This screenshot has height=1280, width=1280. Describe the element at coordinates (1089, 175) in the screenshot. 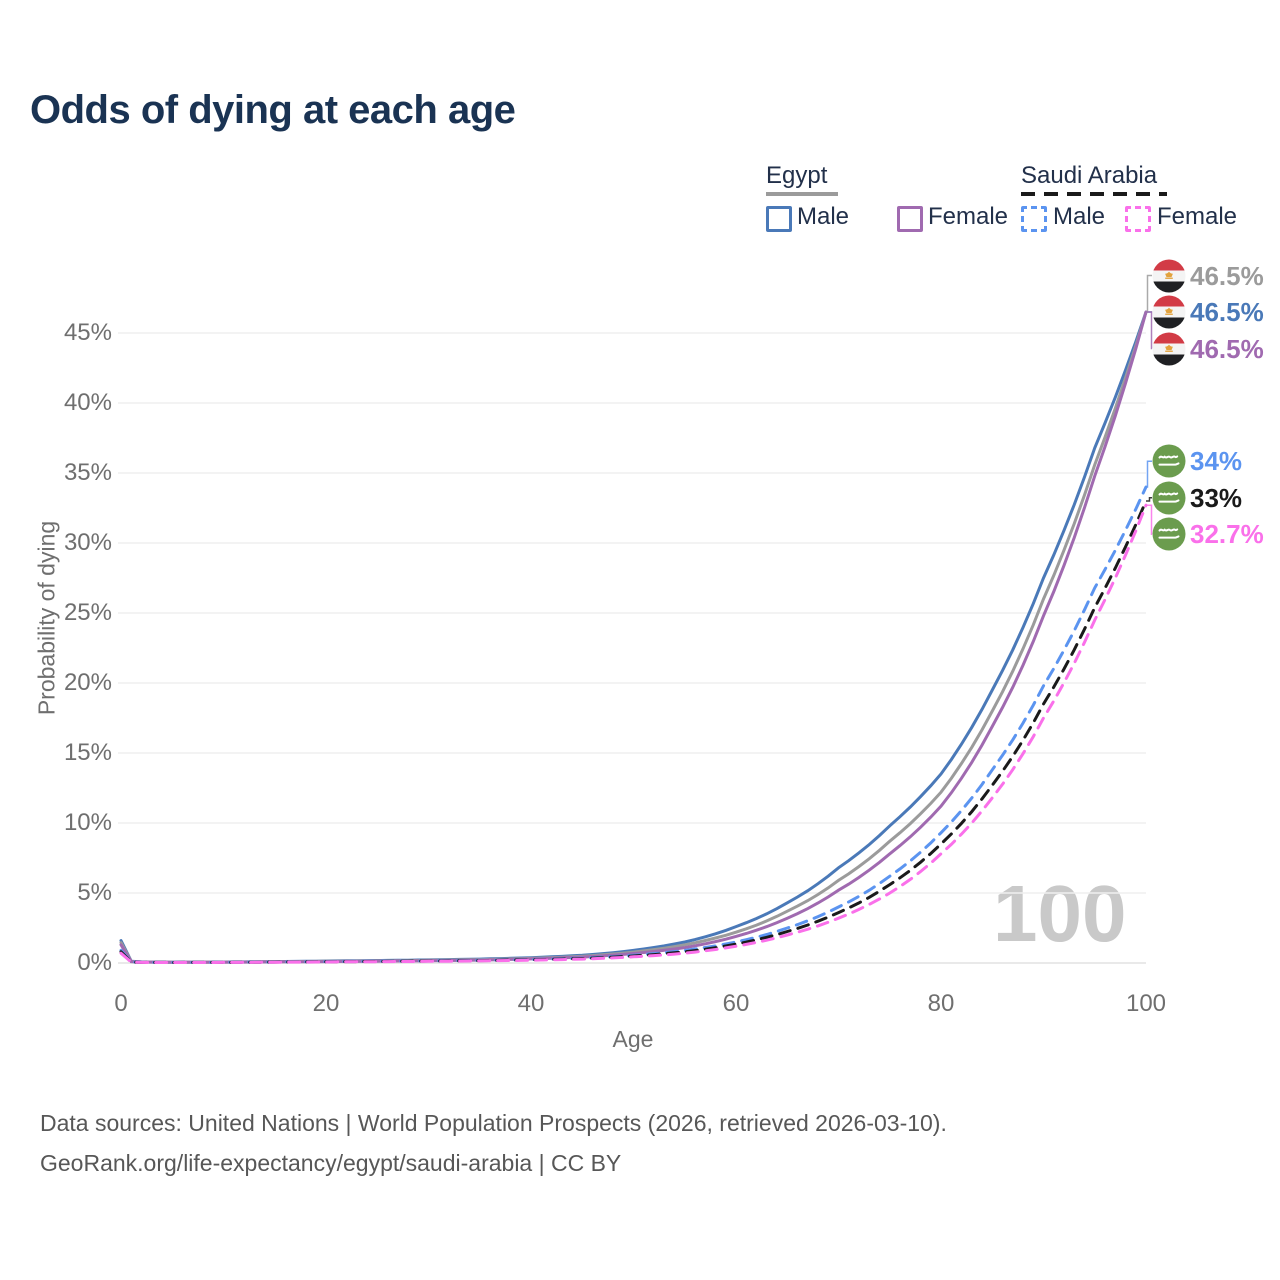

I see `legend-group-saudi-label: Saudi Arabia` at that location.